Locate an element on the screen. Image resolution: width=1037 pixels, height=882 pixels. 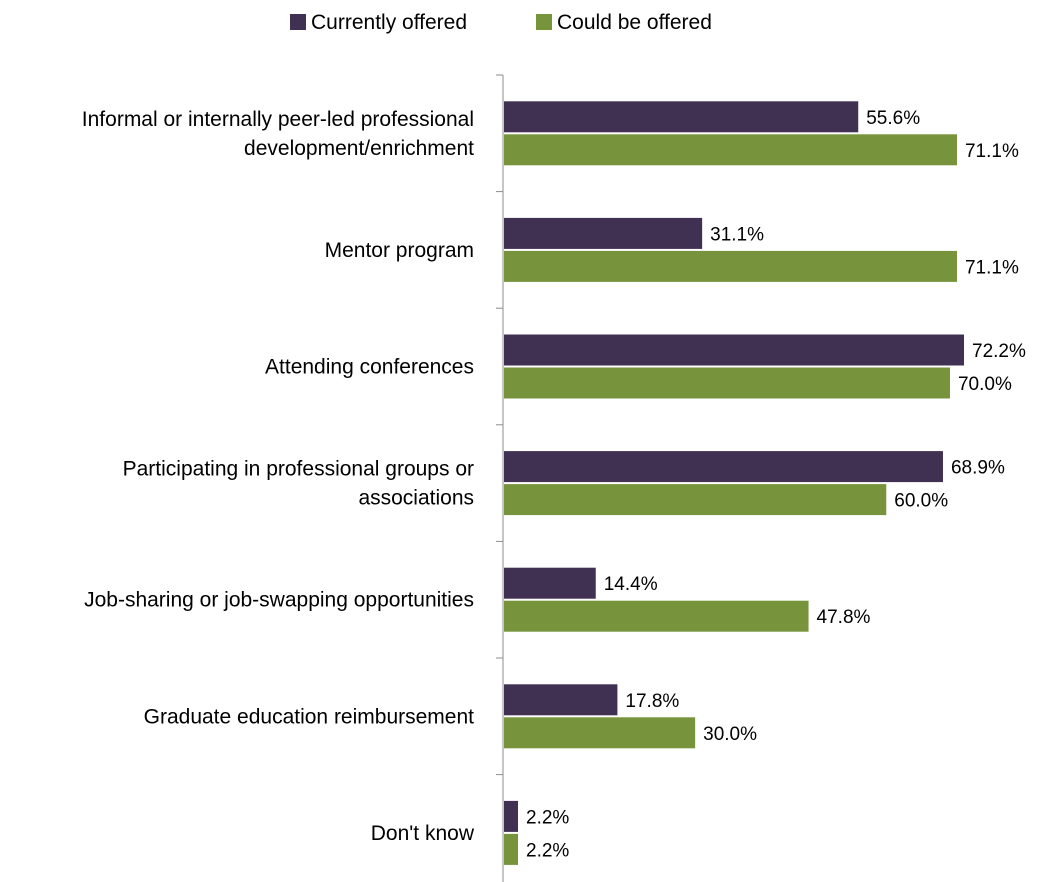
category-label-6-line-0: Don't know is located at coordinates (423, 833).